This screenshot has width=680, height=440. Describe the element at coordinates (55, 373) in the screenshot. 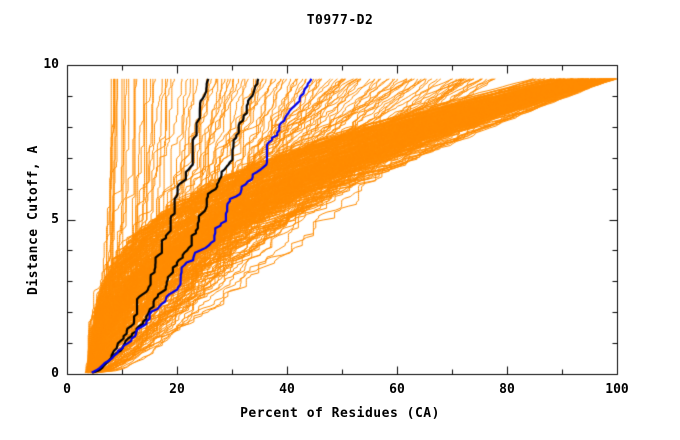

I see `y-tick-label: 0` at that location.